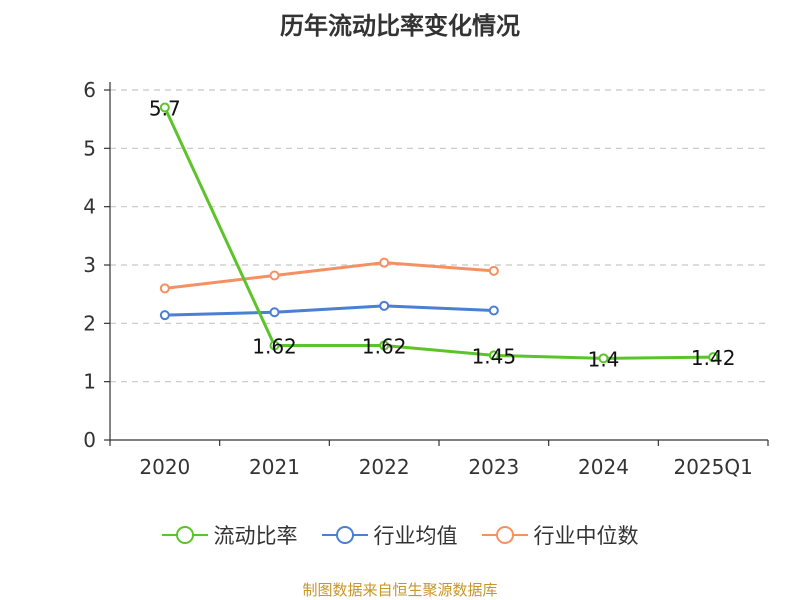 The height and width of the screenshot is (600, 800). Describe the element at coordinates (274, 467) in the screenshot. I see `x-tick-label: 2021` at that location.